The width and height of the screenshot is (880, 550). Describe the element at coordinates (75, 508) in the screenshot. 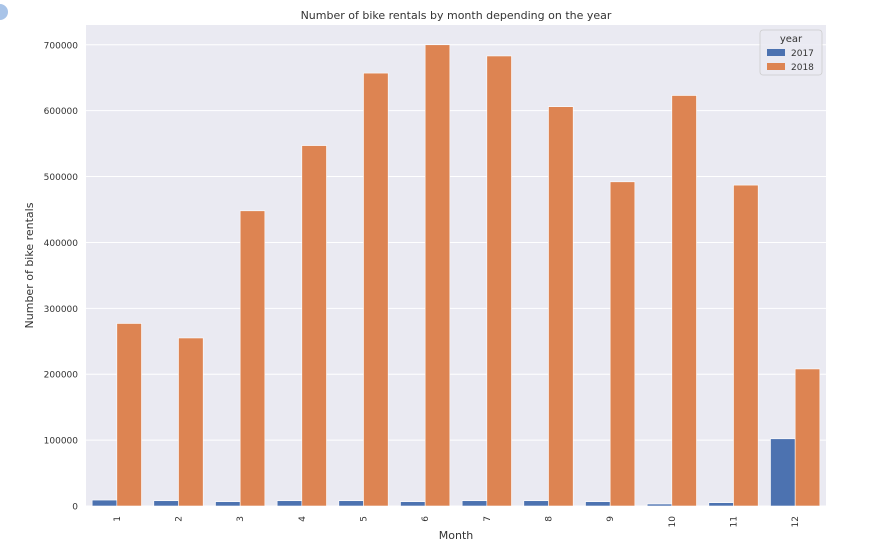

I see `y-tick-label: 0` at that location.